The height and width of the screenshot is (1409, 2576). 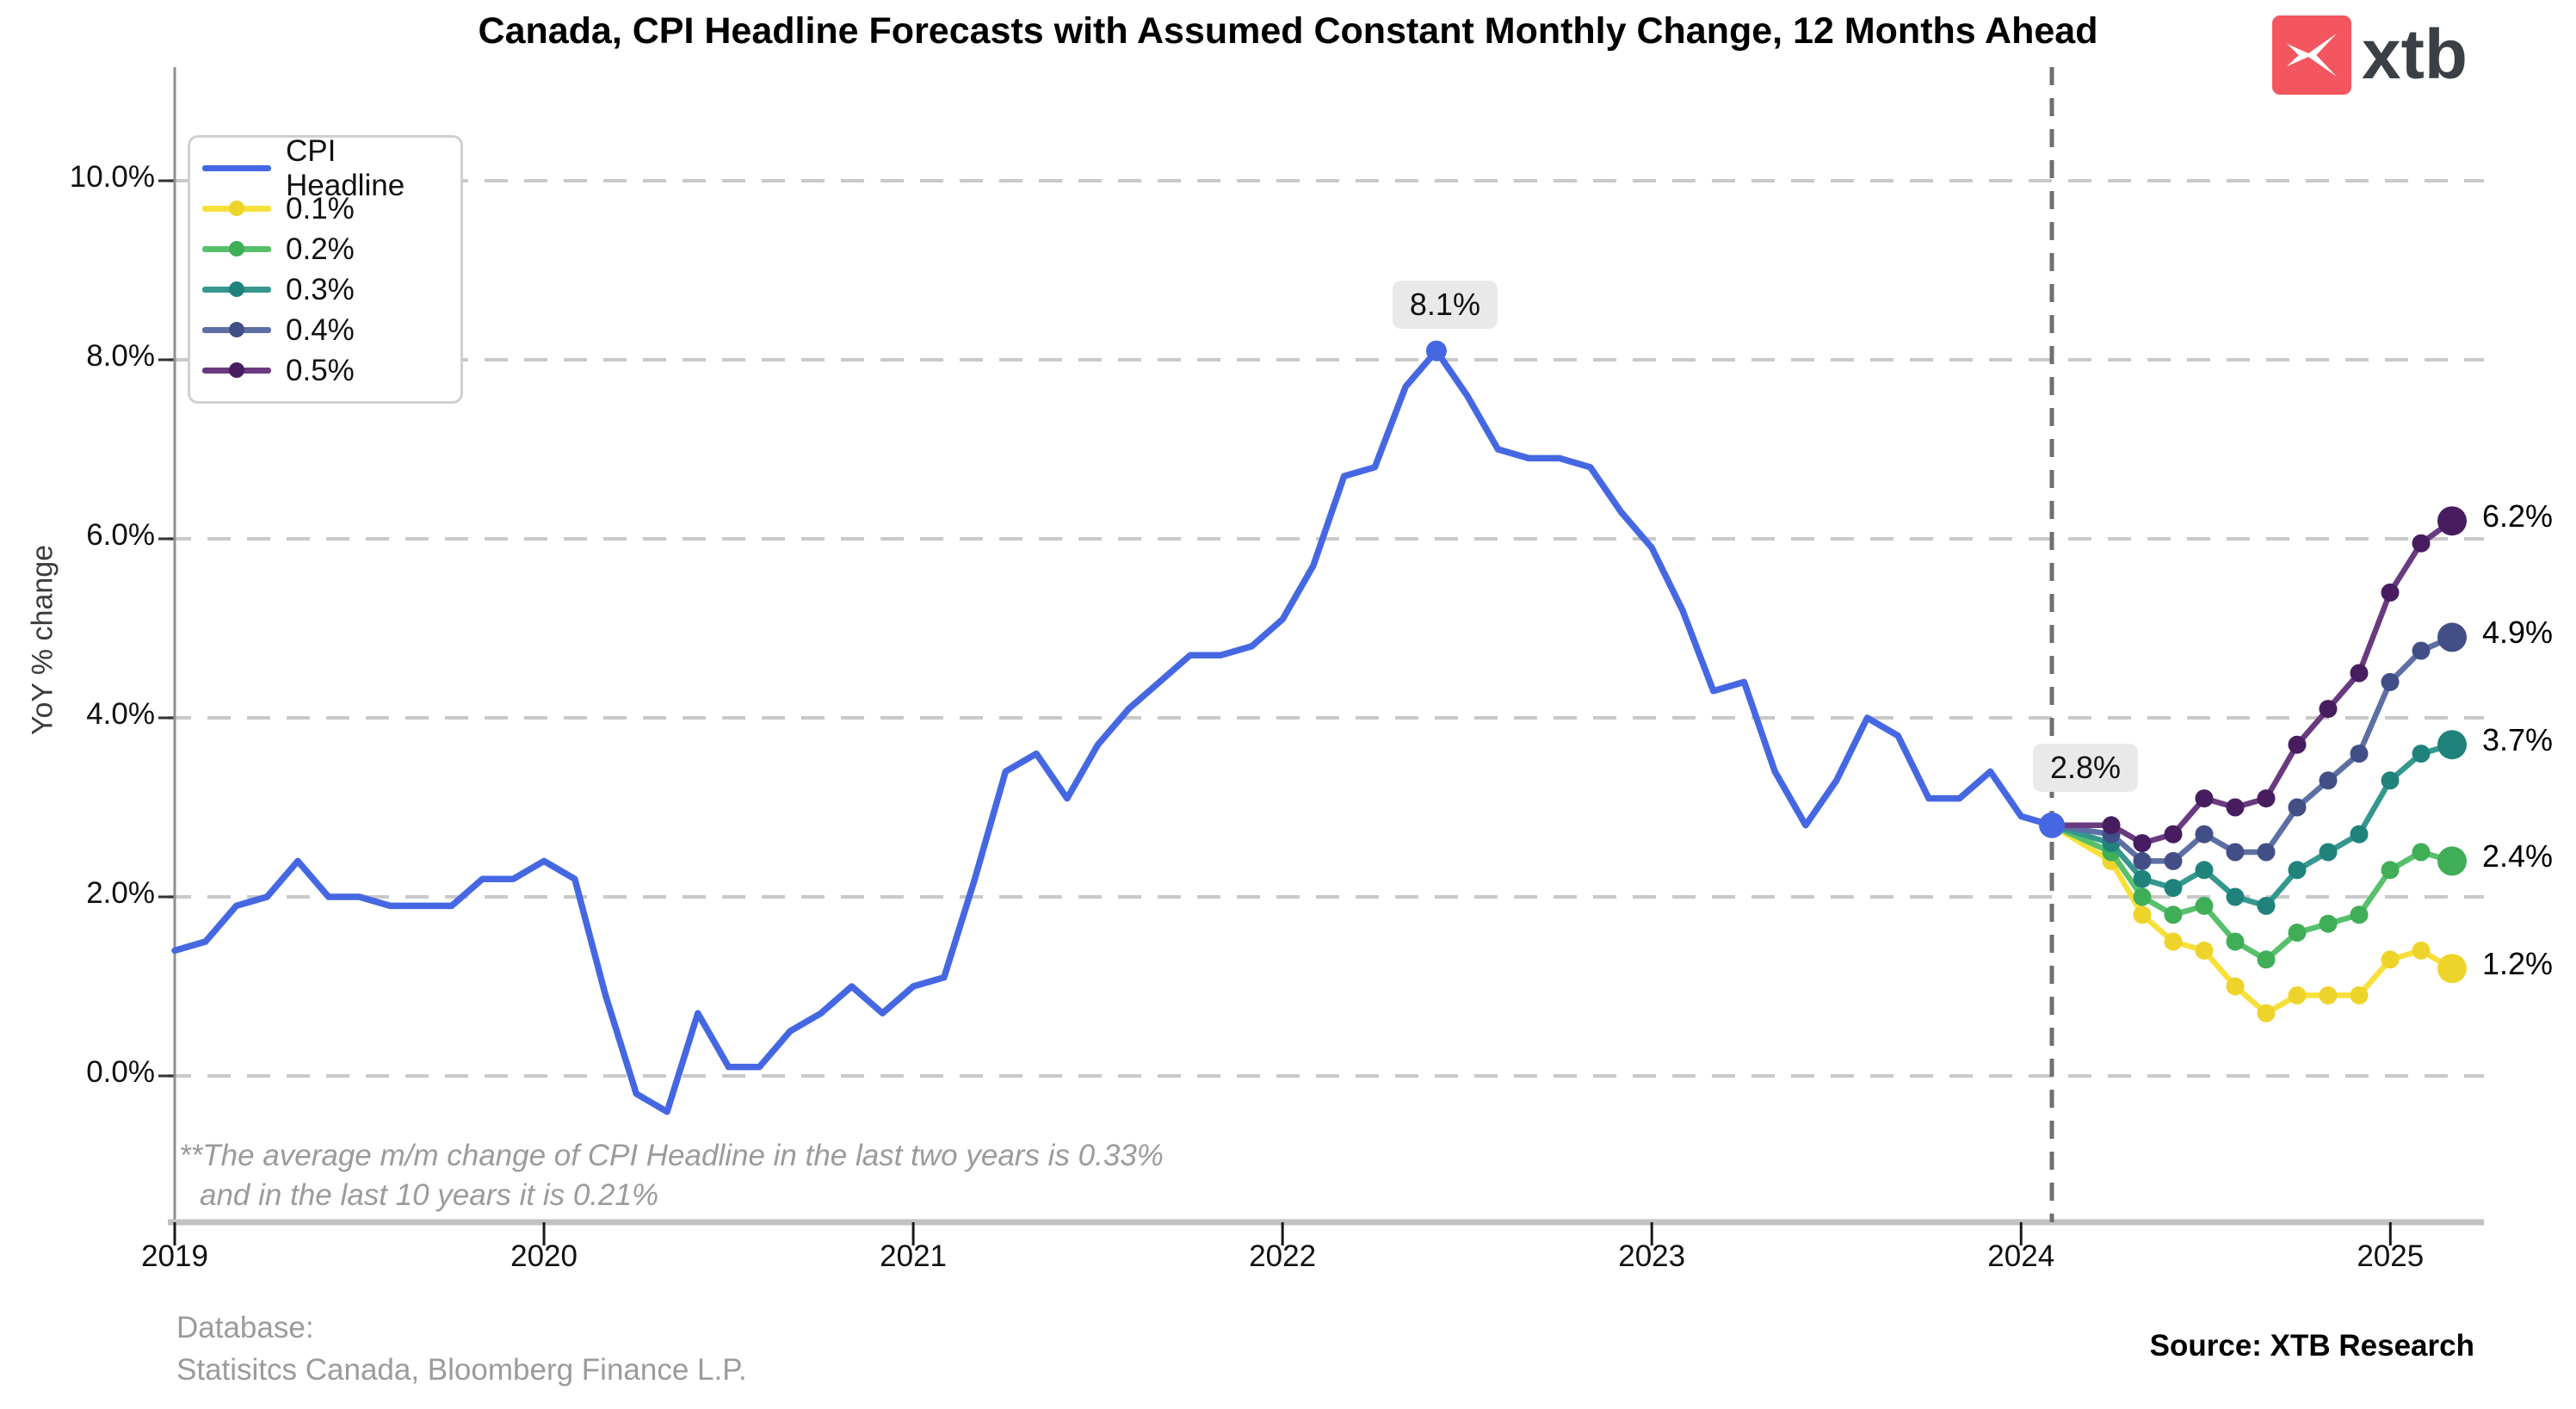 What do you see at coordinates (331, 208) in the screenshot?
I see `legend-item-0.1%: 0.1%` at bounding box center [331, 208].